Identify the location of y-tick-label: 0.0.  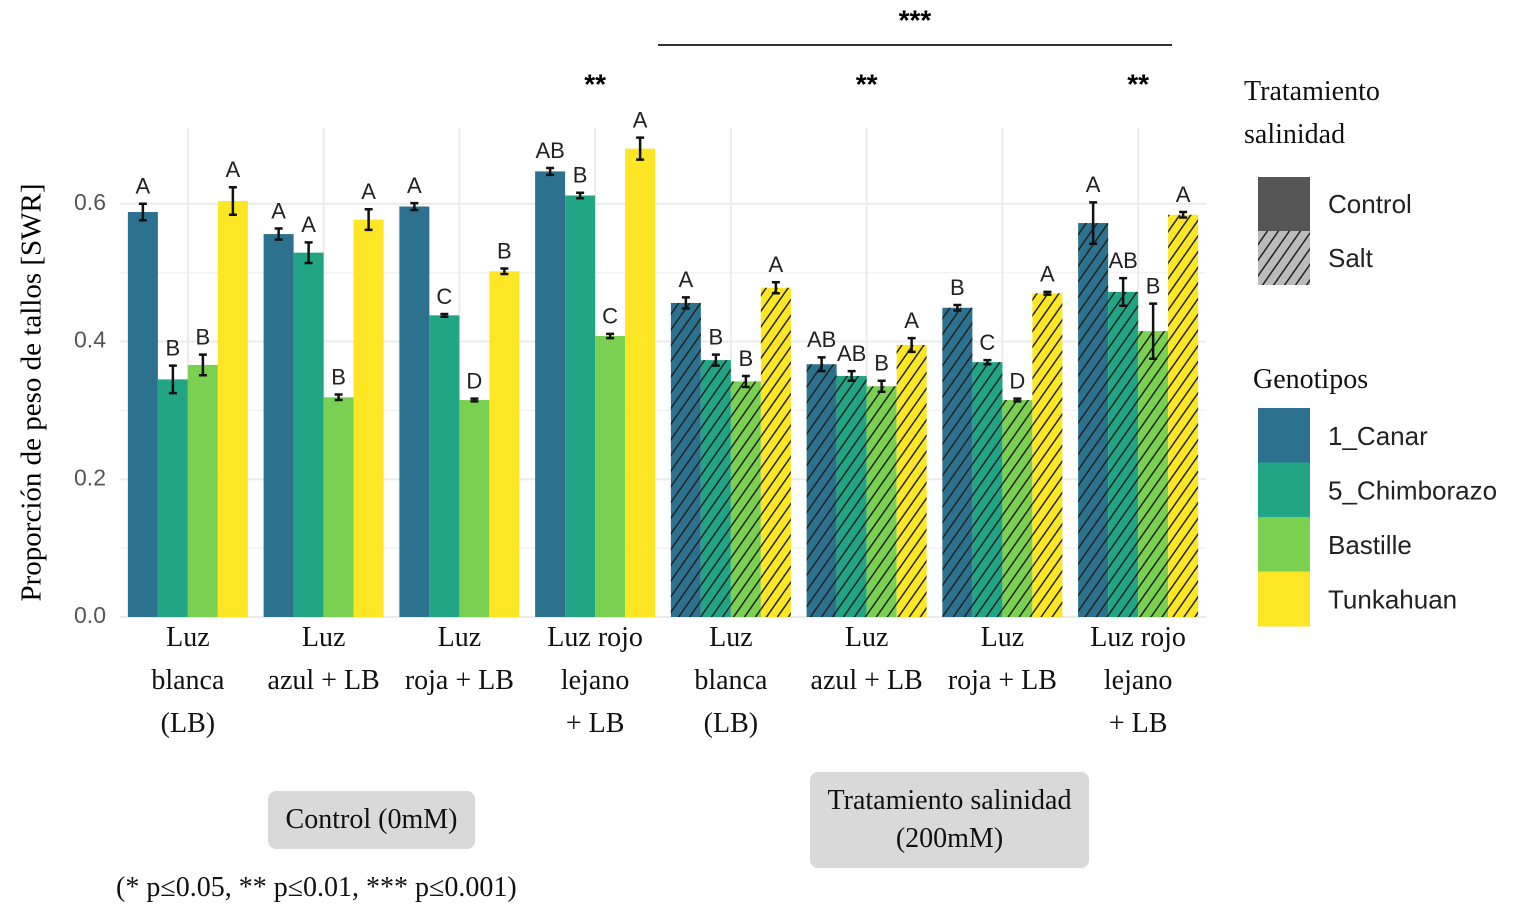
(90, 615).